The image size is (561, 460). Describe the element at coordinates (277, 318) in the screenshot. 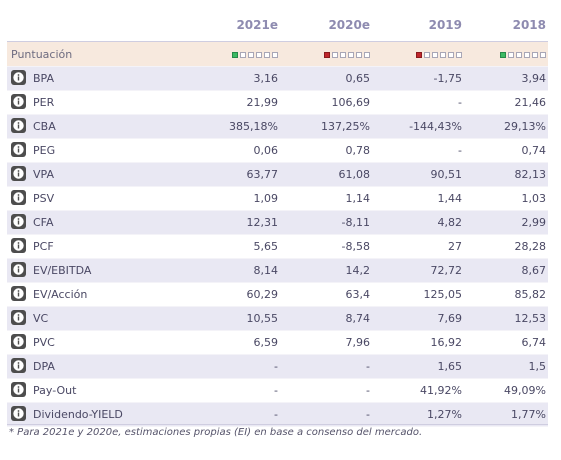

I see `ratio-row: VC 10,55 8,74 7,69 12,53` at that location.